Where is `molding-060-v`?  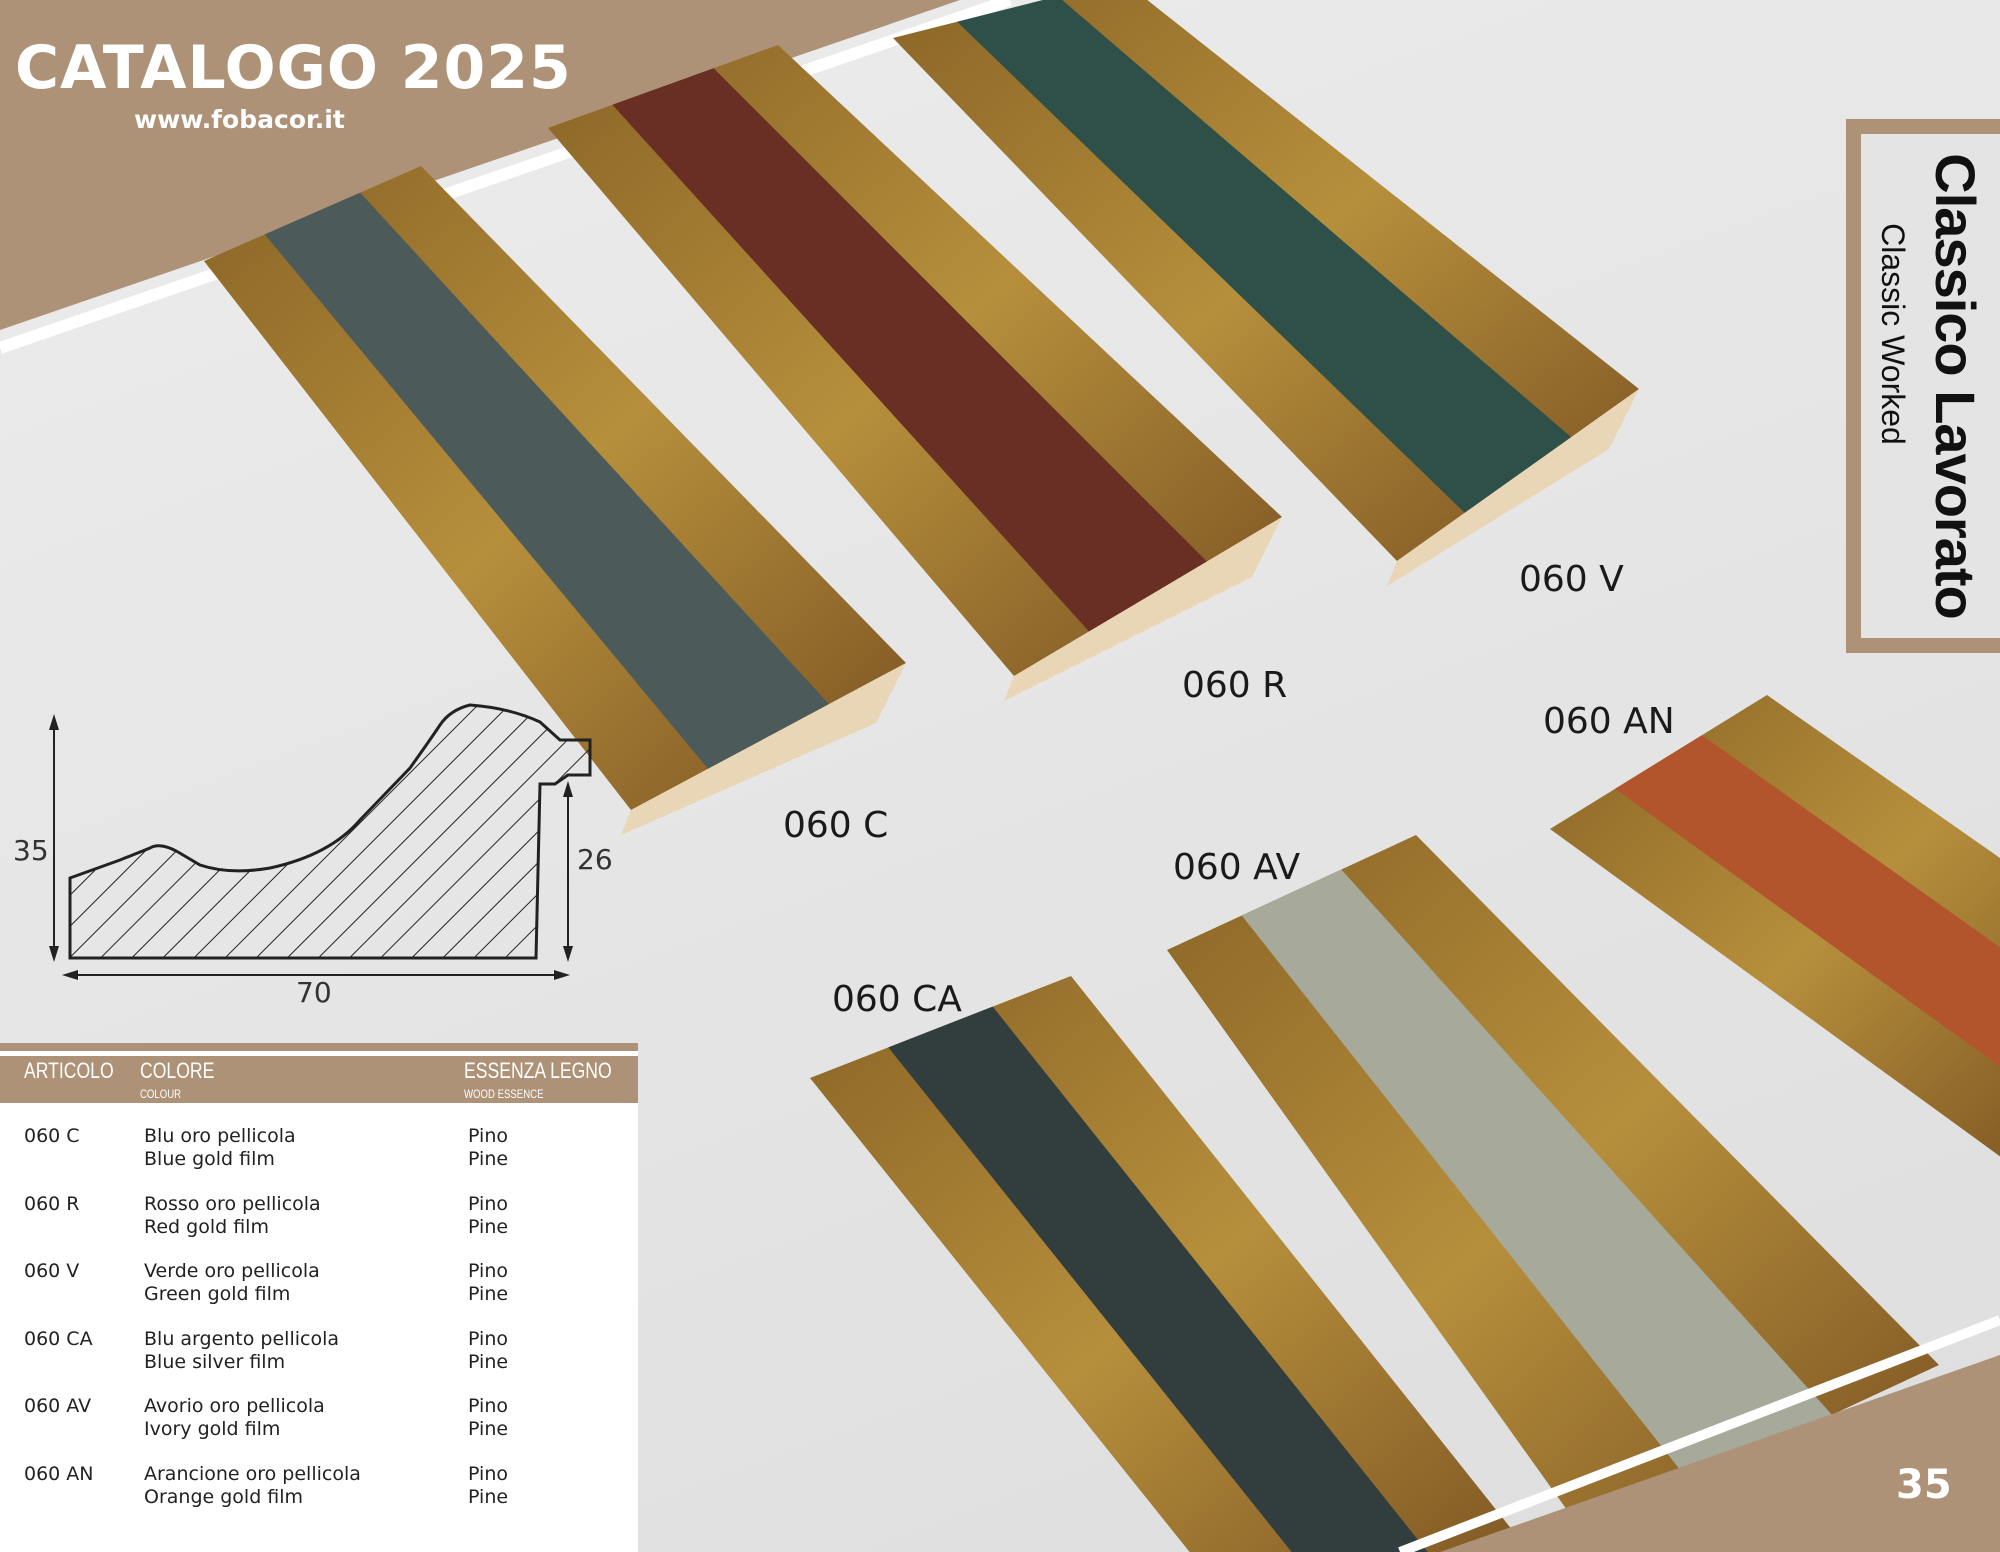 molding-060-v is located at coordinates (1266, 293).